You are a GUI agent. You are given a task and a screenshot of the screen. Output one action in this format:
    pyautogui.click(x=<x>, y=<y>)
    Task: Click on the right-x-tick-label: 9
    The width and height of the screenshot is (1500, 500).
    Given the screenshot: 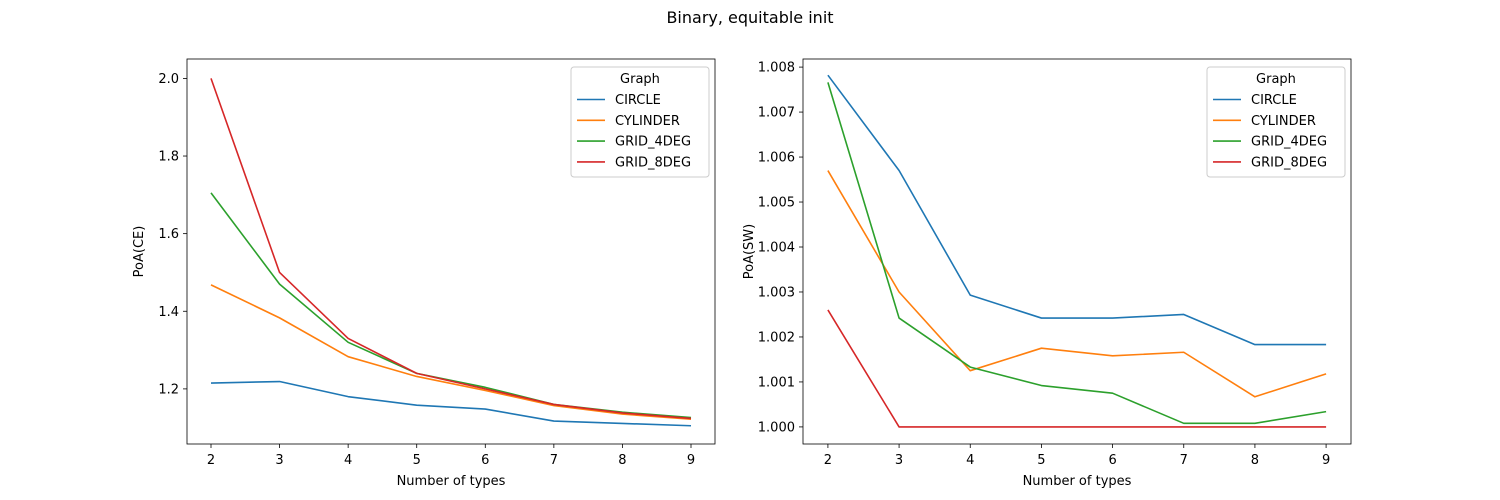 What is the action you would take?
    pyautogui.click(x=1326, y=460)
    